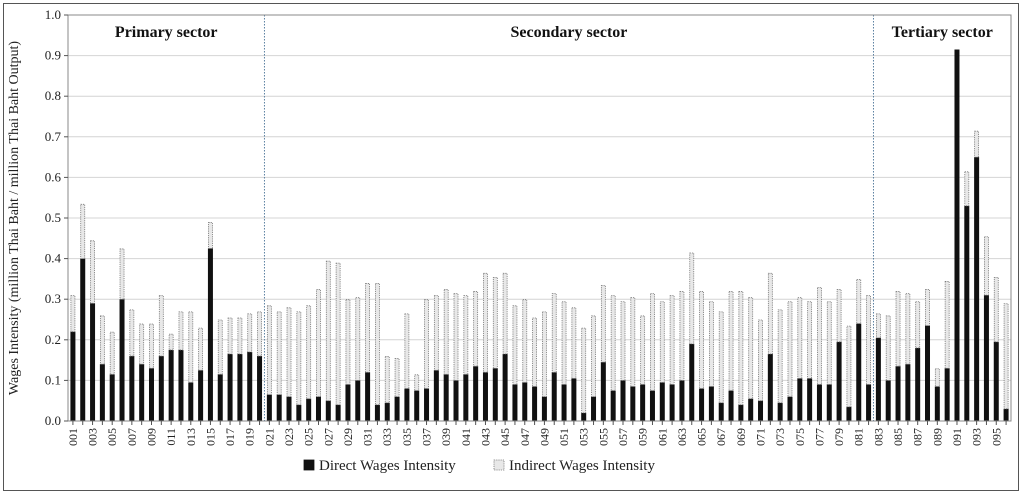 This screenshot has width=1024, height=497. What do you see at coordinates (957, 437) in the screenshot?
I see `x-tick-label: 091` at bounding box center [957, 437].